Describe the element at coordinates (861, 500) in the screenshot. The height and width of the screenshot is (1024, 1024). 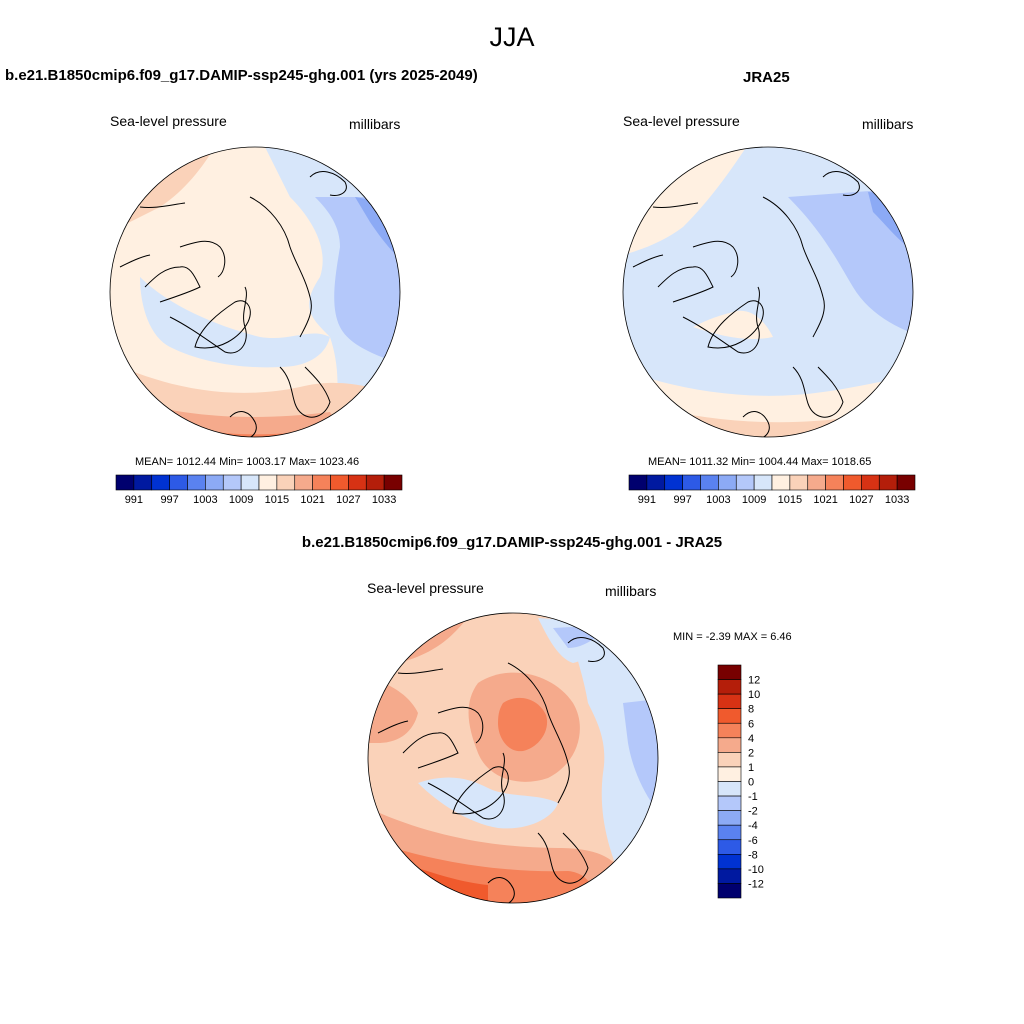
I see `right-colorbar-tick-label: 1027` at that location.